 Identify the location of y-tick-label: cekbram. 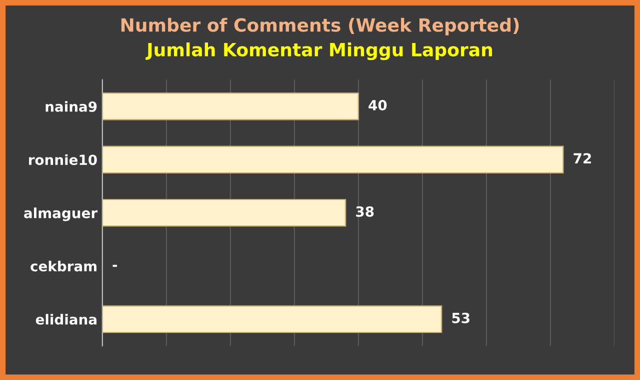
(63, 266).